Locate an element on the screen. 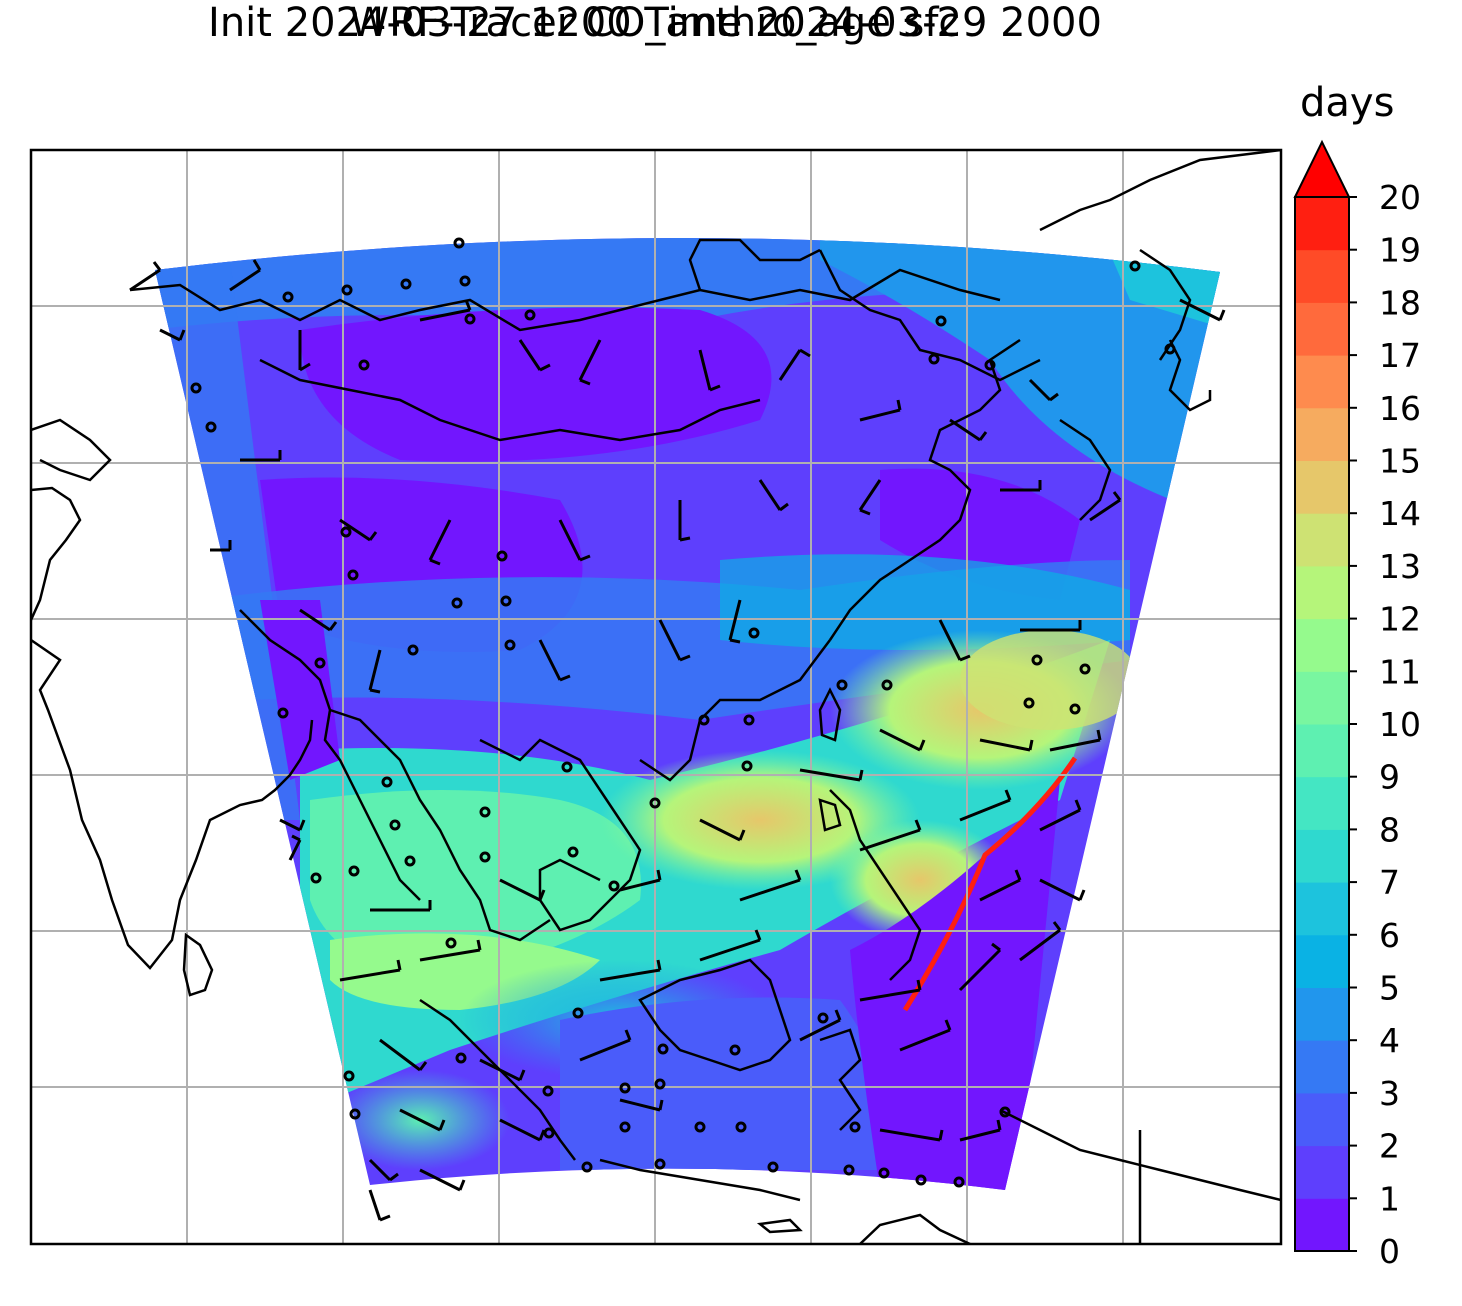 The height and width of the screenshot is (1306, 1462). colorbar-unit-label: days is located at coordinates (1347, 103).